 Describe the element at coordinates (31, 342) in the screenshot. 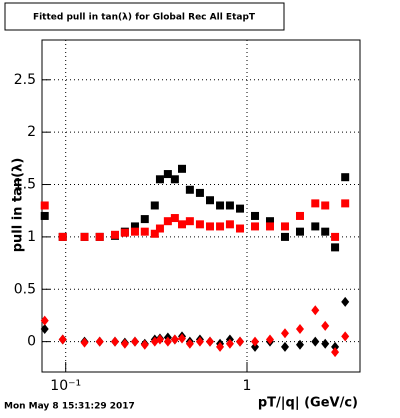

I see `y-tick-label: 0` at that location.